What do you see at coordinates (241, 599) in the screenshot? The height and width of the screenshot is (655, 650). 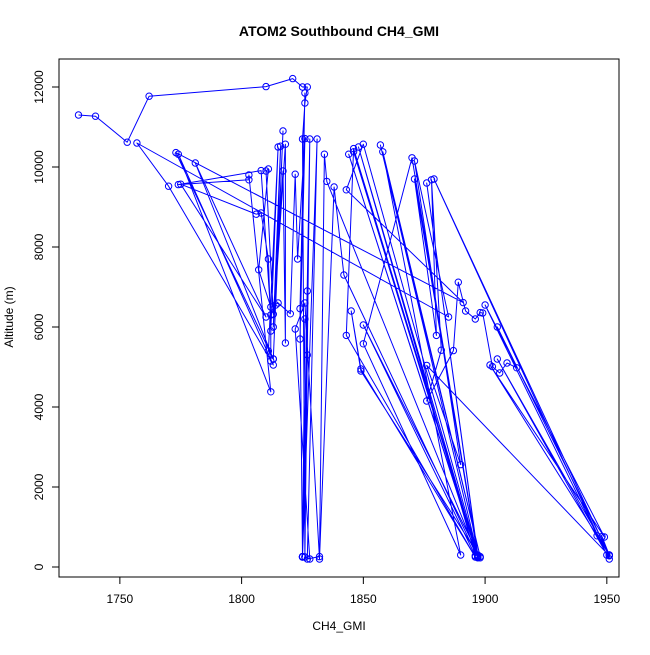 I see `x-tick-label: 1800` at bounding box center [241, 599].